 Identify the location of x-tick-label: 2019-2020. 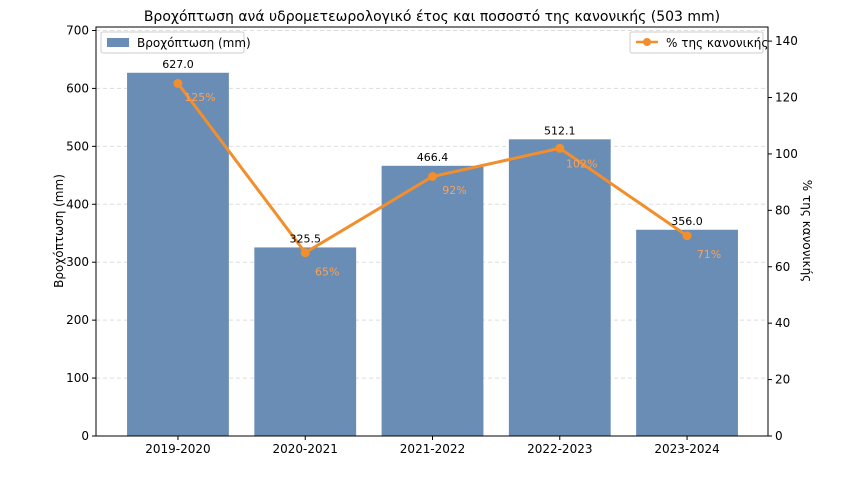
(177, 449).